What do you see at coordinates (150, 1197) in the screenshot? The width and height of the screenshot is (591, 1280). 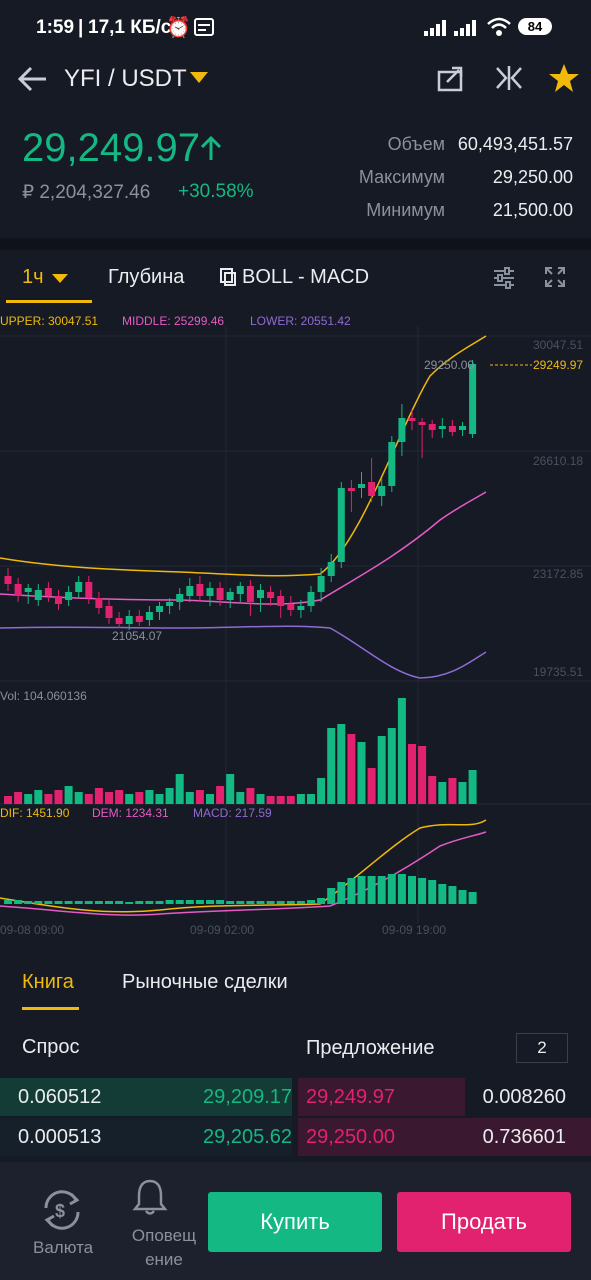 I see `bell-icon` at bounding box center [150, 1197].